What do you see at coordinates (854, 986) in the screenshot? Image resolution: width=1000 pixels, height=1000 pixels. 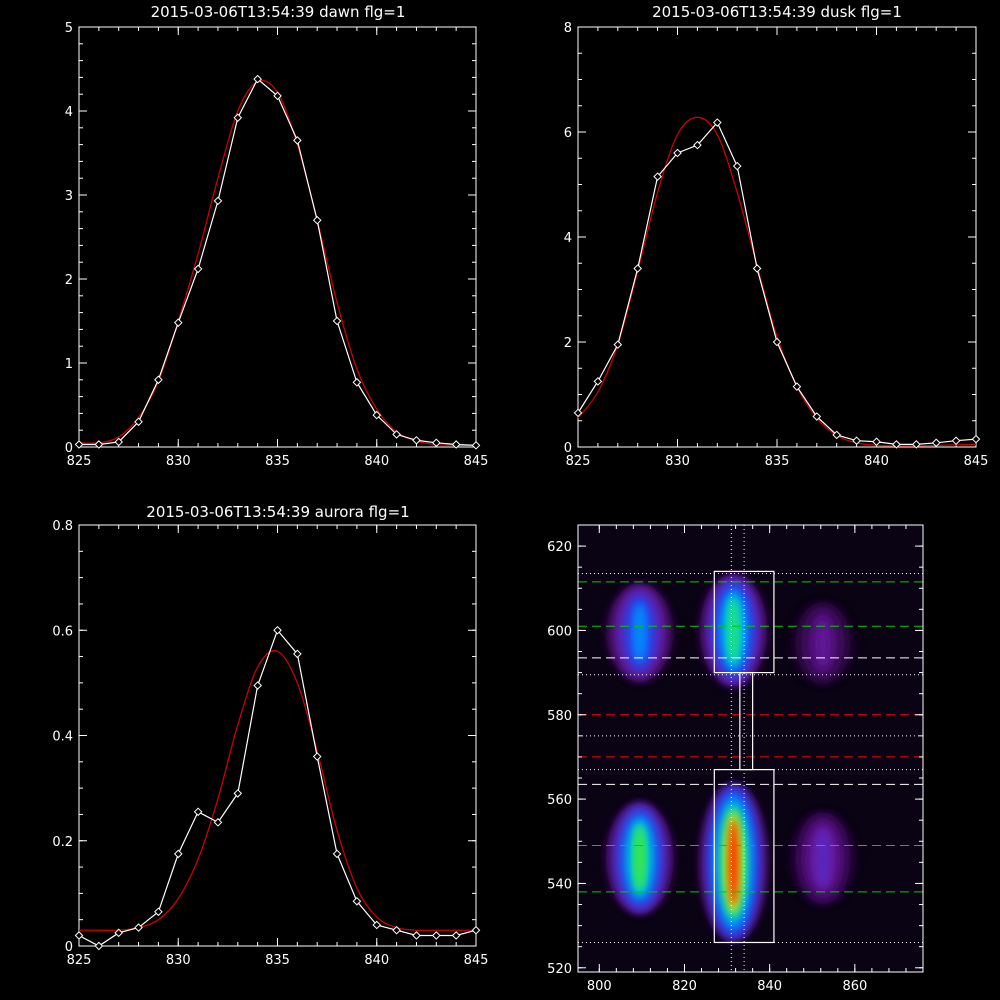 I see `x-tick-label: 860` at bounding box center [854, 986].